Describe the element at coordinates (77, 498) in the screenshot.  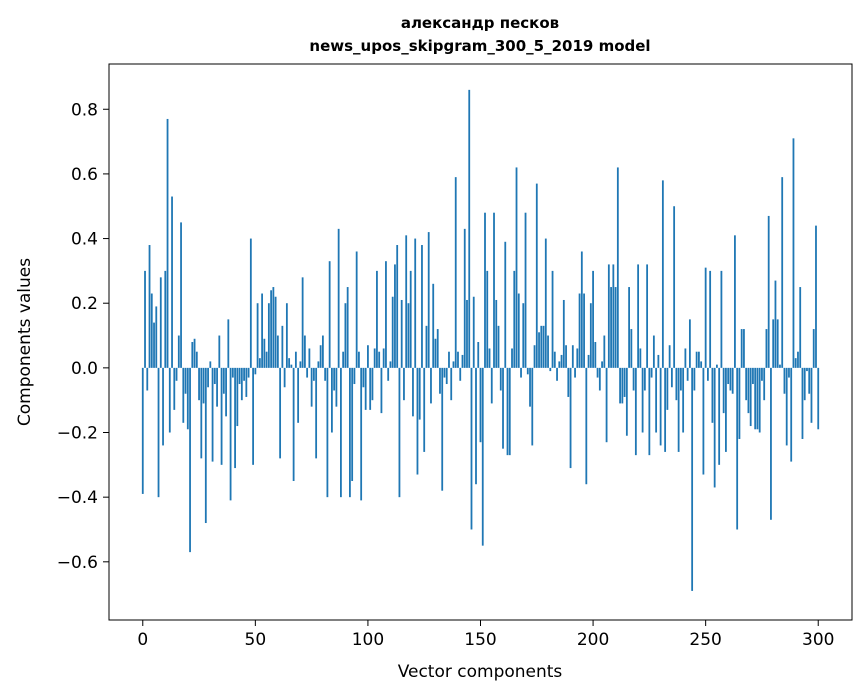
I see `y-tick-label: −0.4` at that location.